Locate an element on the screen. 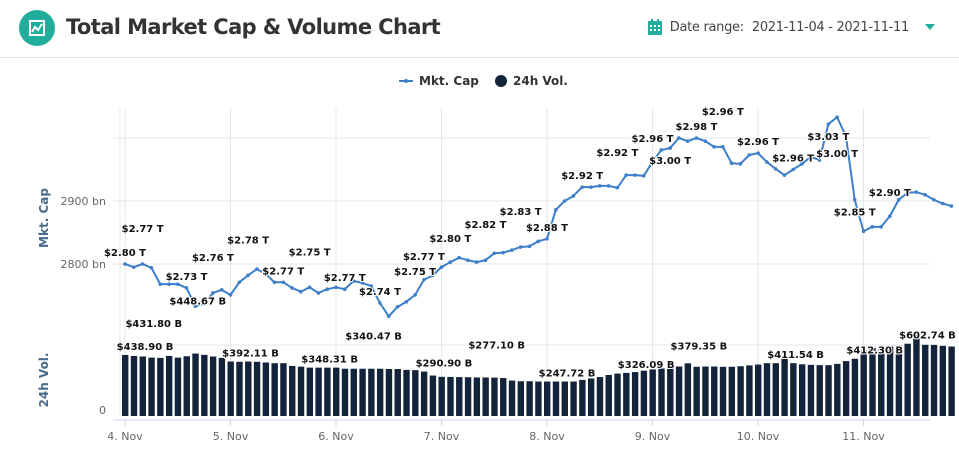  date-range-picker: Date range: 2021-11-04 - 2021-11-11 is located at coordinates (791, 27).